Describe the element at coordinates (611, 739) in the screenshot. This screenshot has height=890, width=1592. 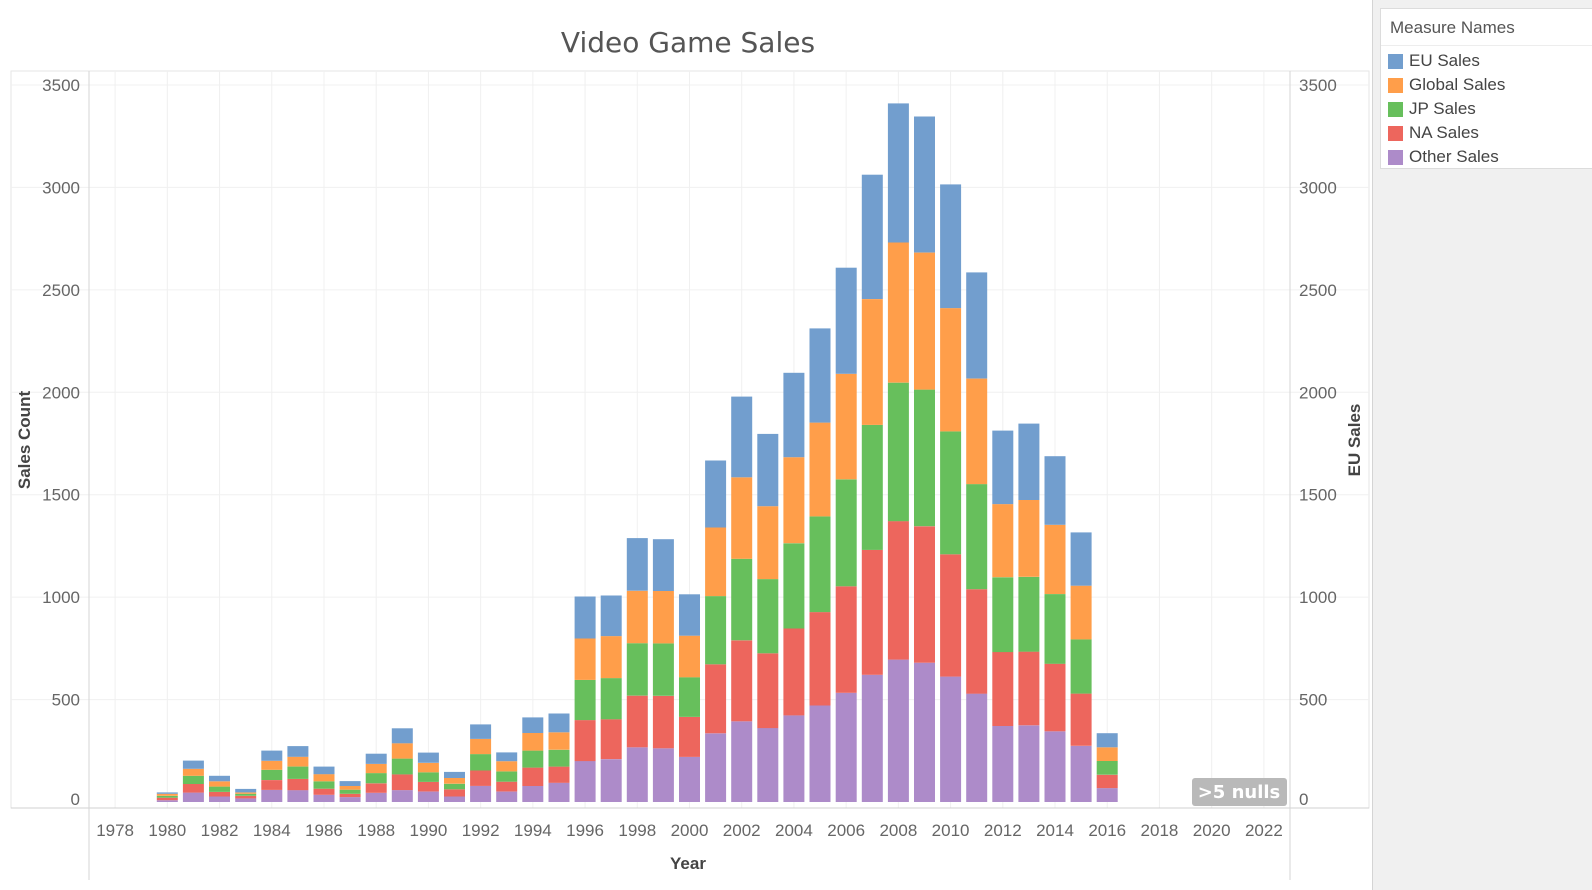
I see `bar-na-sales-1997` at that location.